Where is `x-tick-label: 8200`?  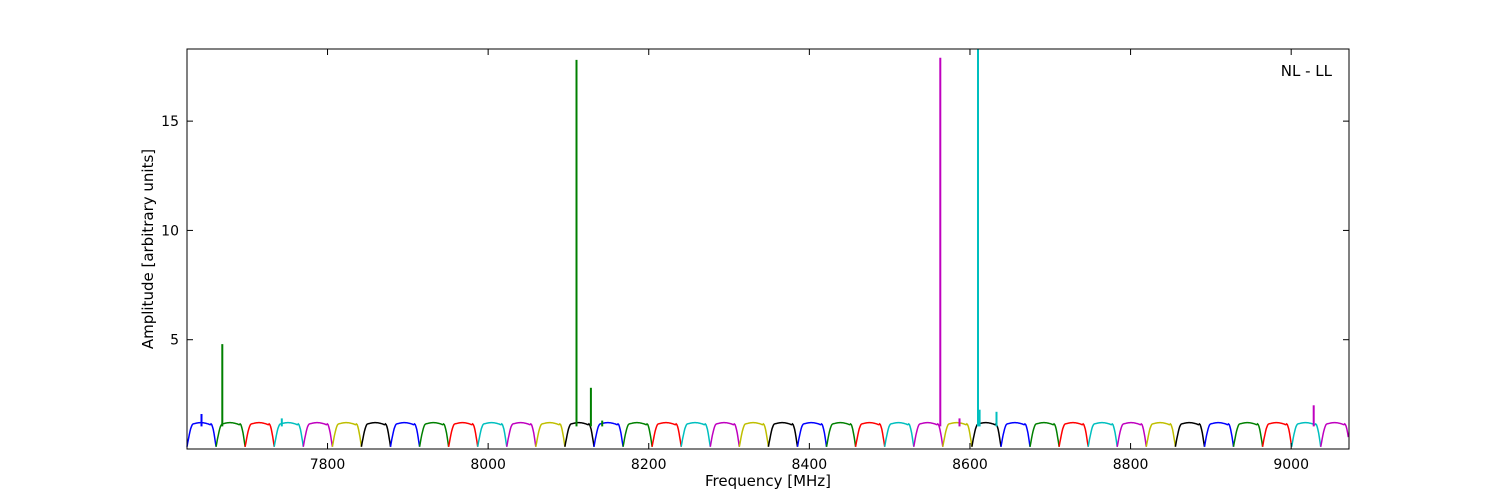 x-tick-label: 8200 is located at coordinates (649, 465).